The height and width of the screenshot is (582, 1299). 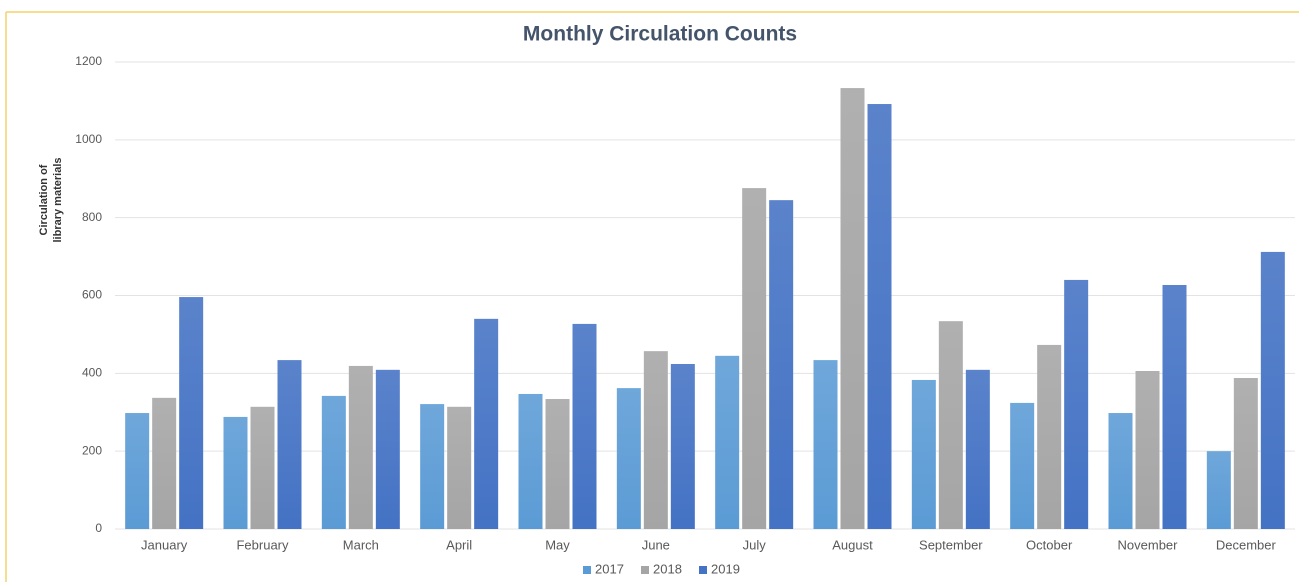 I want to click on x-tick-label: April, so click(x=459, y=544).